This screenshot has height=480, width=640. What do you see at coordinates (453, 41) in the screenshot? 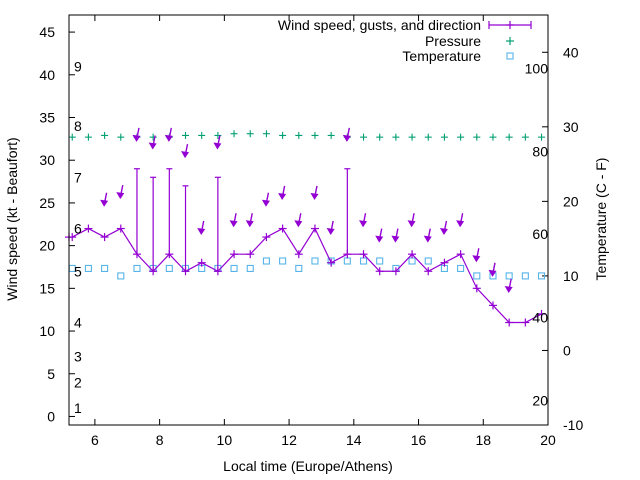
I see `legend-label-pressure: Pressure` at bounding box center [453, 41].